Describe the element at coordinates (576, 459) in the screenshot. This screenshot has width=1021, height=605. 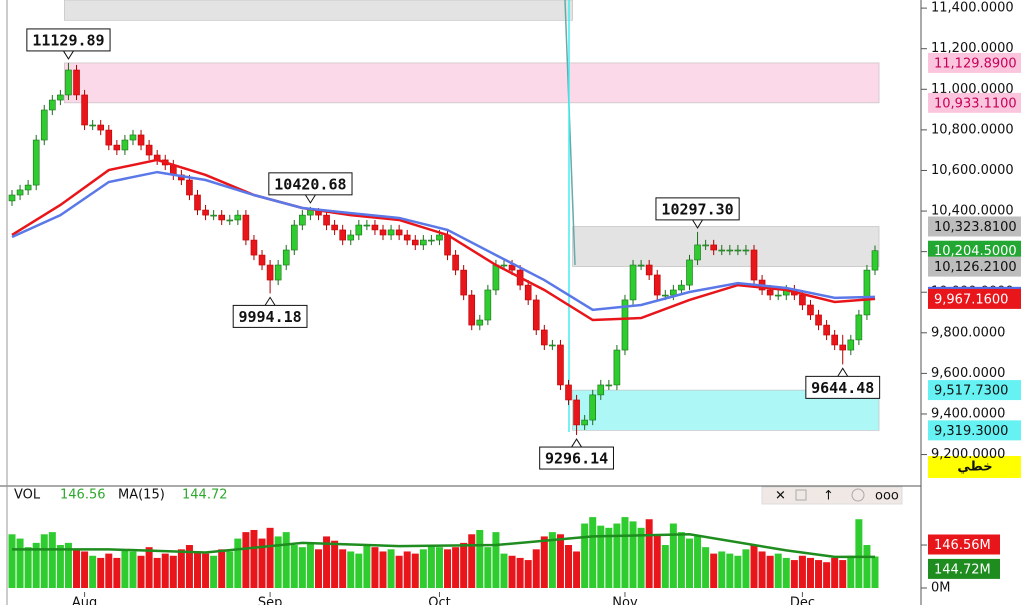
I see `annotation-label: 9296.14` at that location.